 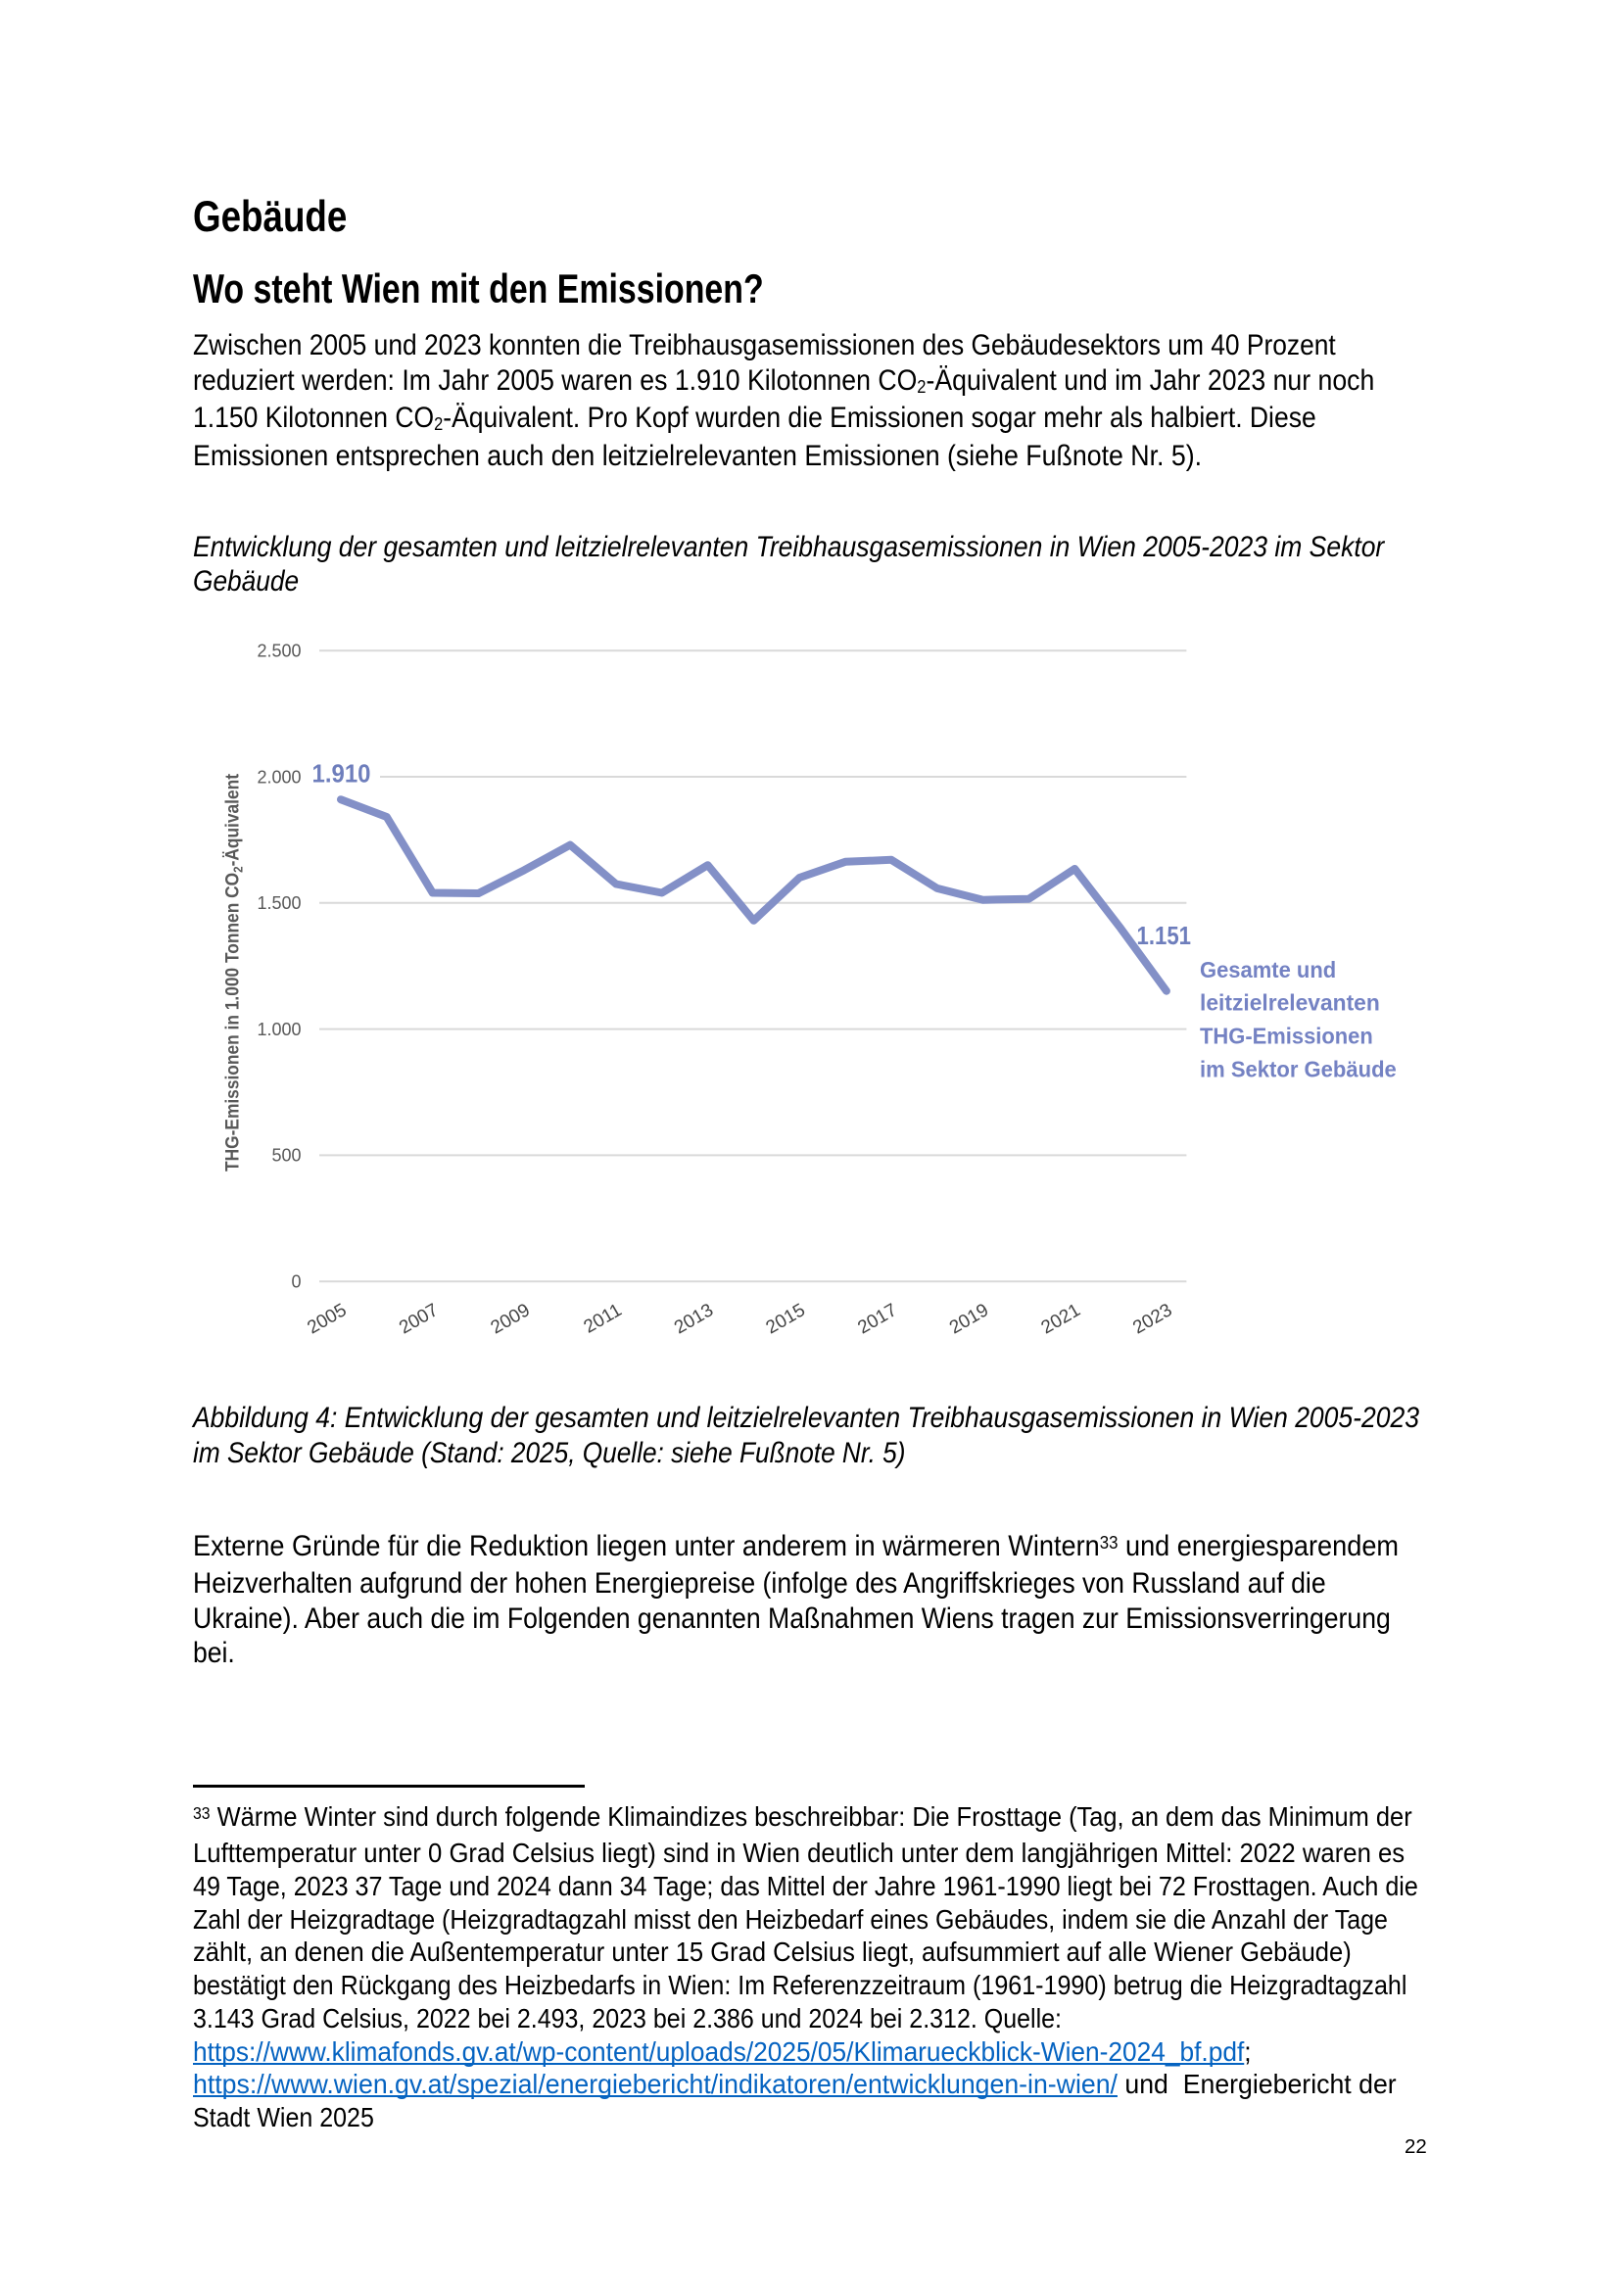 I want to click on svg-text: THG-Emissionen, so click(x=1286, y=1036).